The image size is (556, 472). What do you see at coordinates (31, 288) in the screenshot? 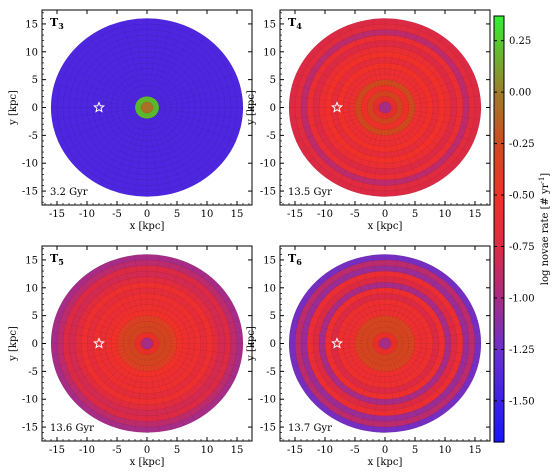
I see `y-tick-label: 10` at bounding box center [31, 288].